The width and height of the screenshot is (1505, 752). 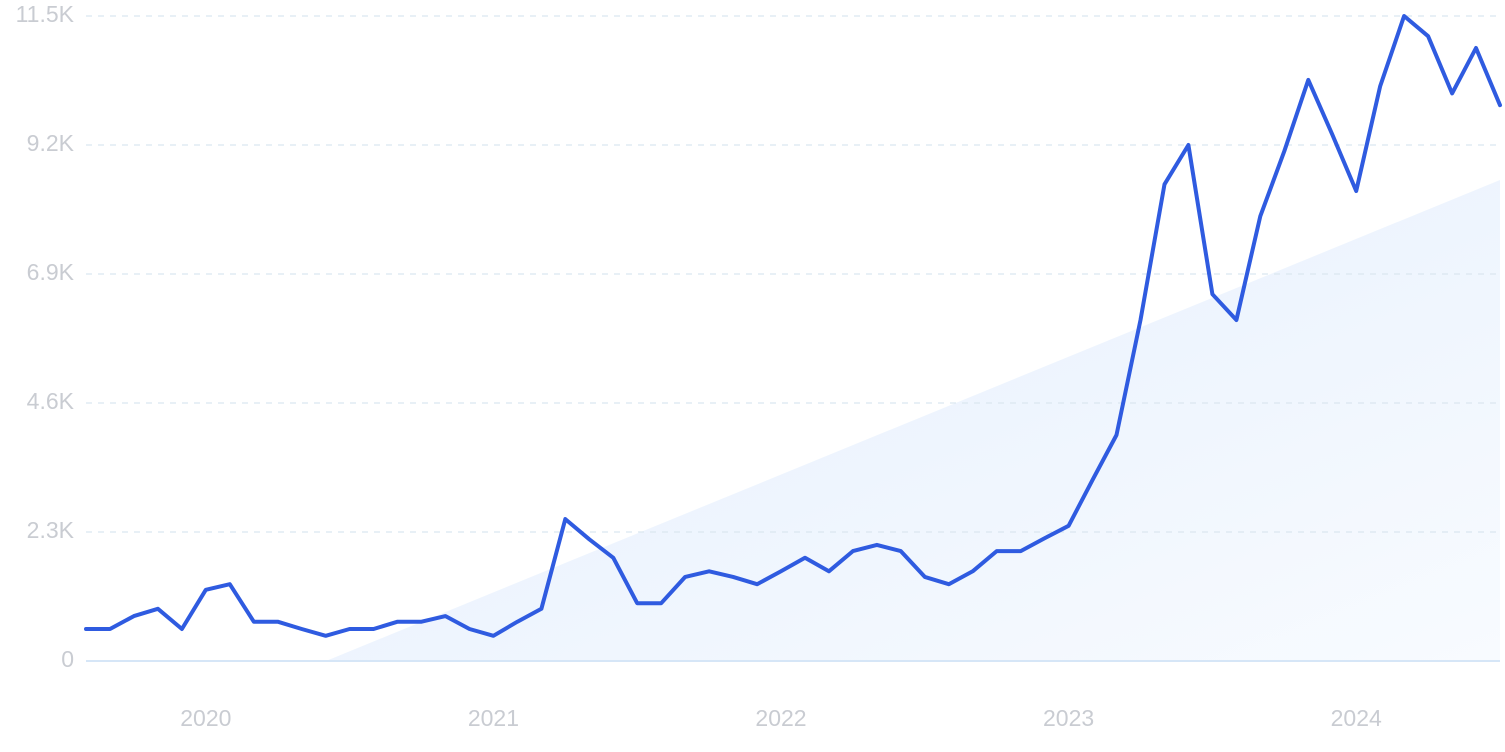 What do you see at coordinates (51, 272) in the screenshot?
I see `y-tick-label: 6.9K` at bounding box center [51, 272].